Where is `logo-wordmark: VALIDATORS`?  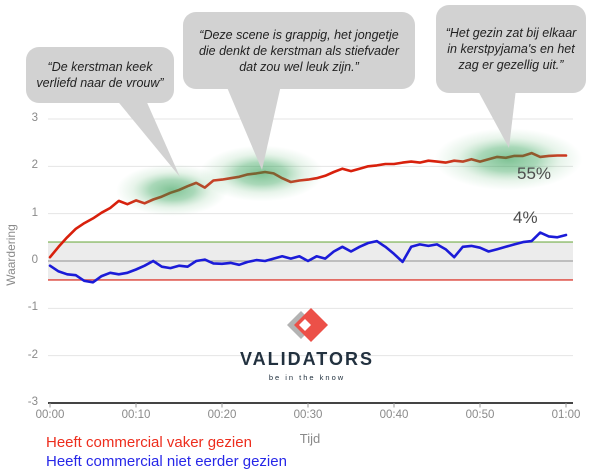
logo-wordmark: VALIDATORS is located at coordinates (306, 359).